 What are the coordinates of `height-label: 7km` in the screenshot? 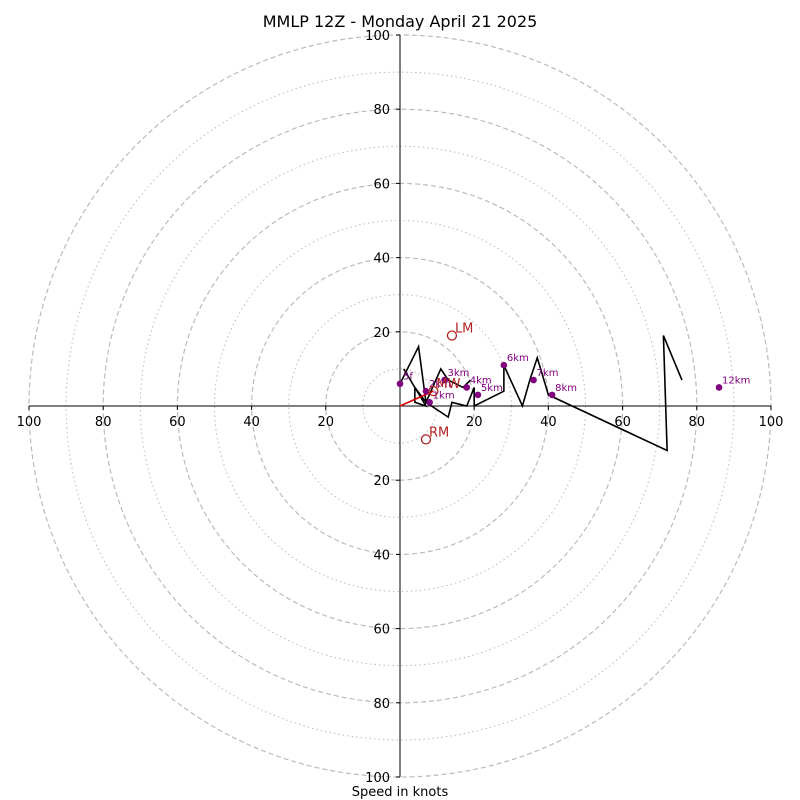 It's located at (548, 373).